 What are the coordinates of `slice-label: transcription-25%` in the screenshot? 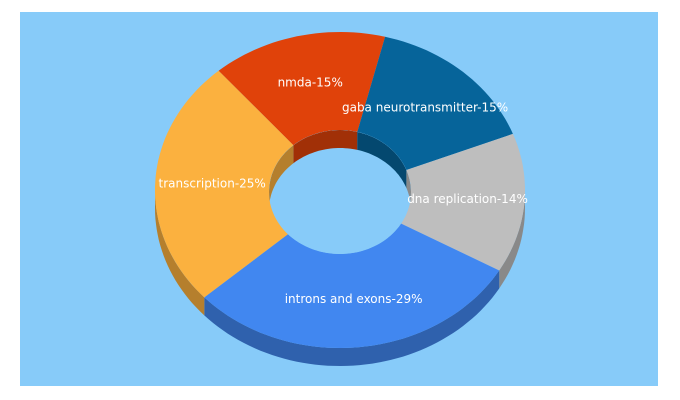 It's located at (212, 184).